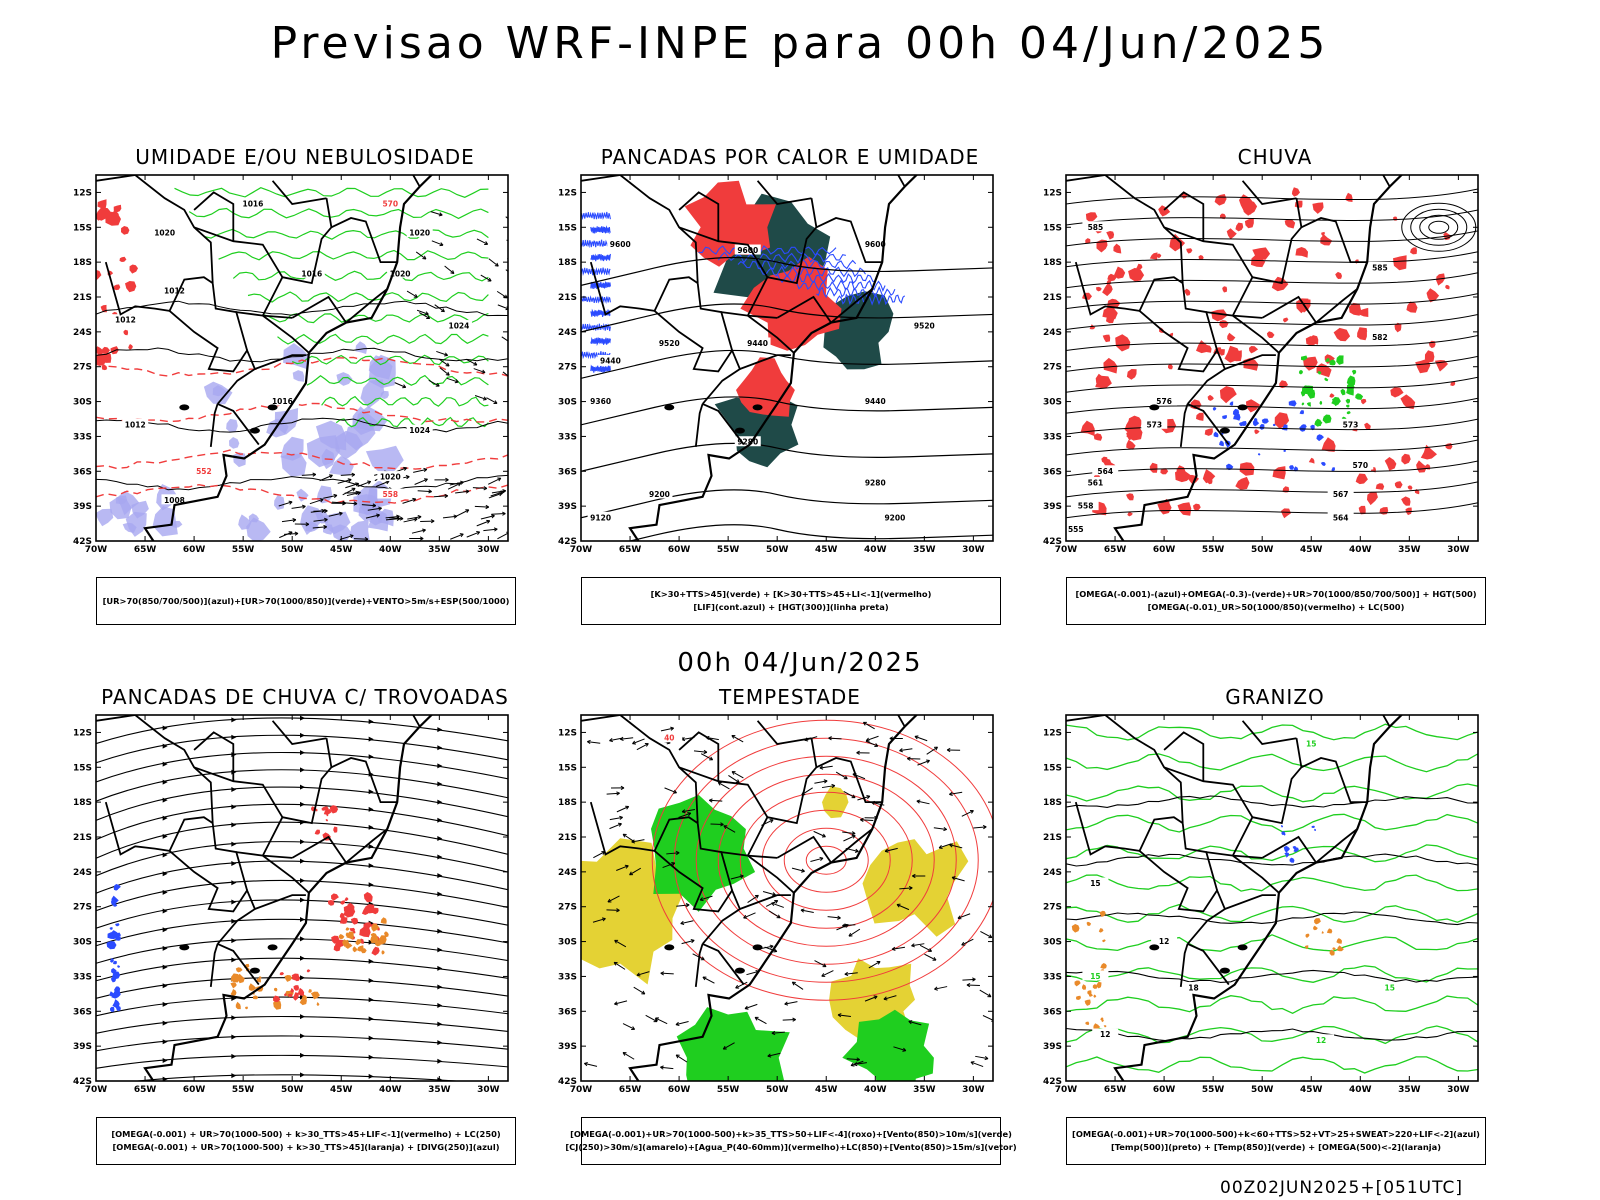  What do you see at coordinates (800, 43) in the screenshot?
I see `main-title: Previsao WRF-INPE para 00h 04/Jun/2025` at bounding box center [800, 43].